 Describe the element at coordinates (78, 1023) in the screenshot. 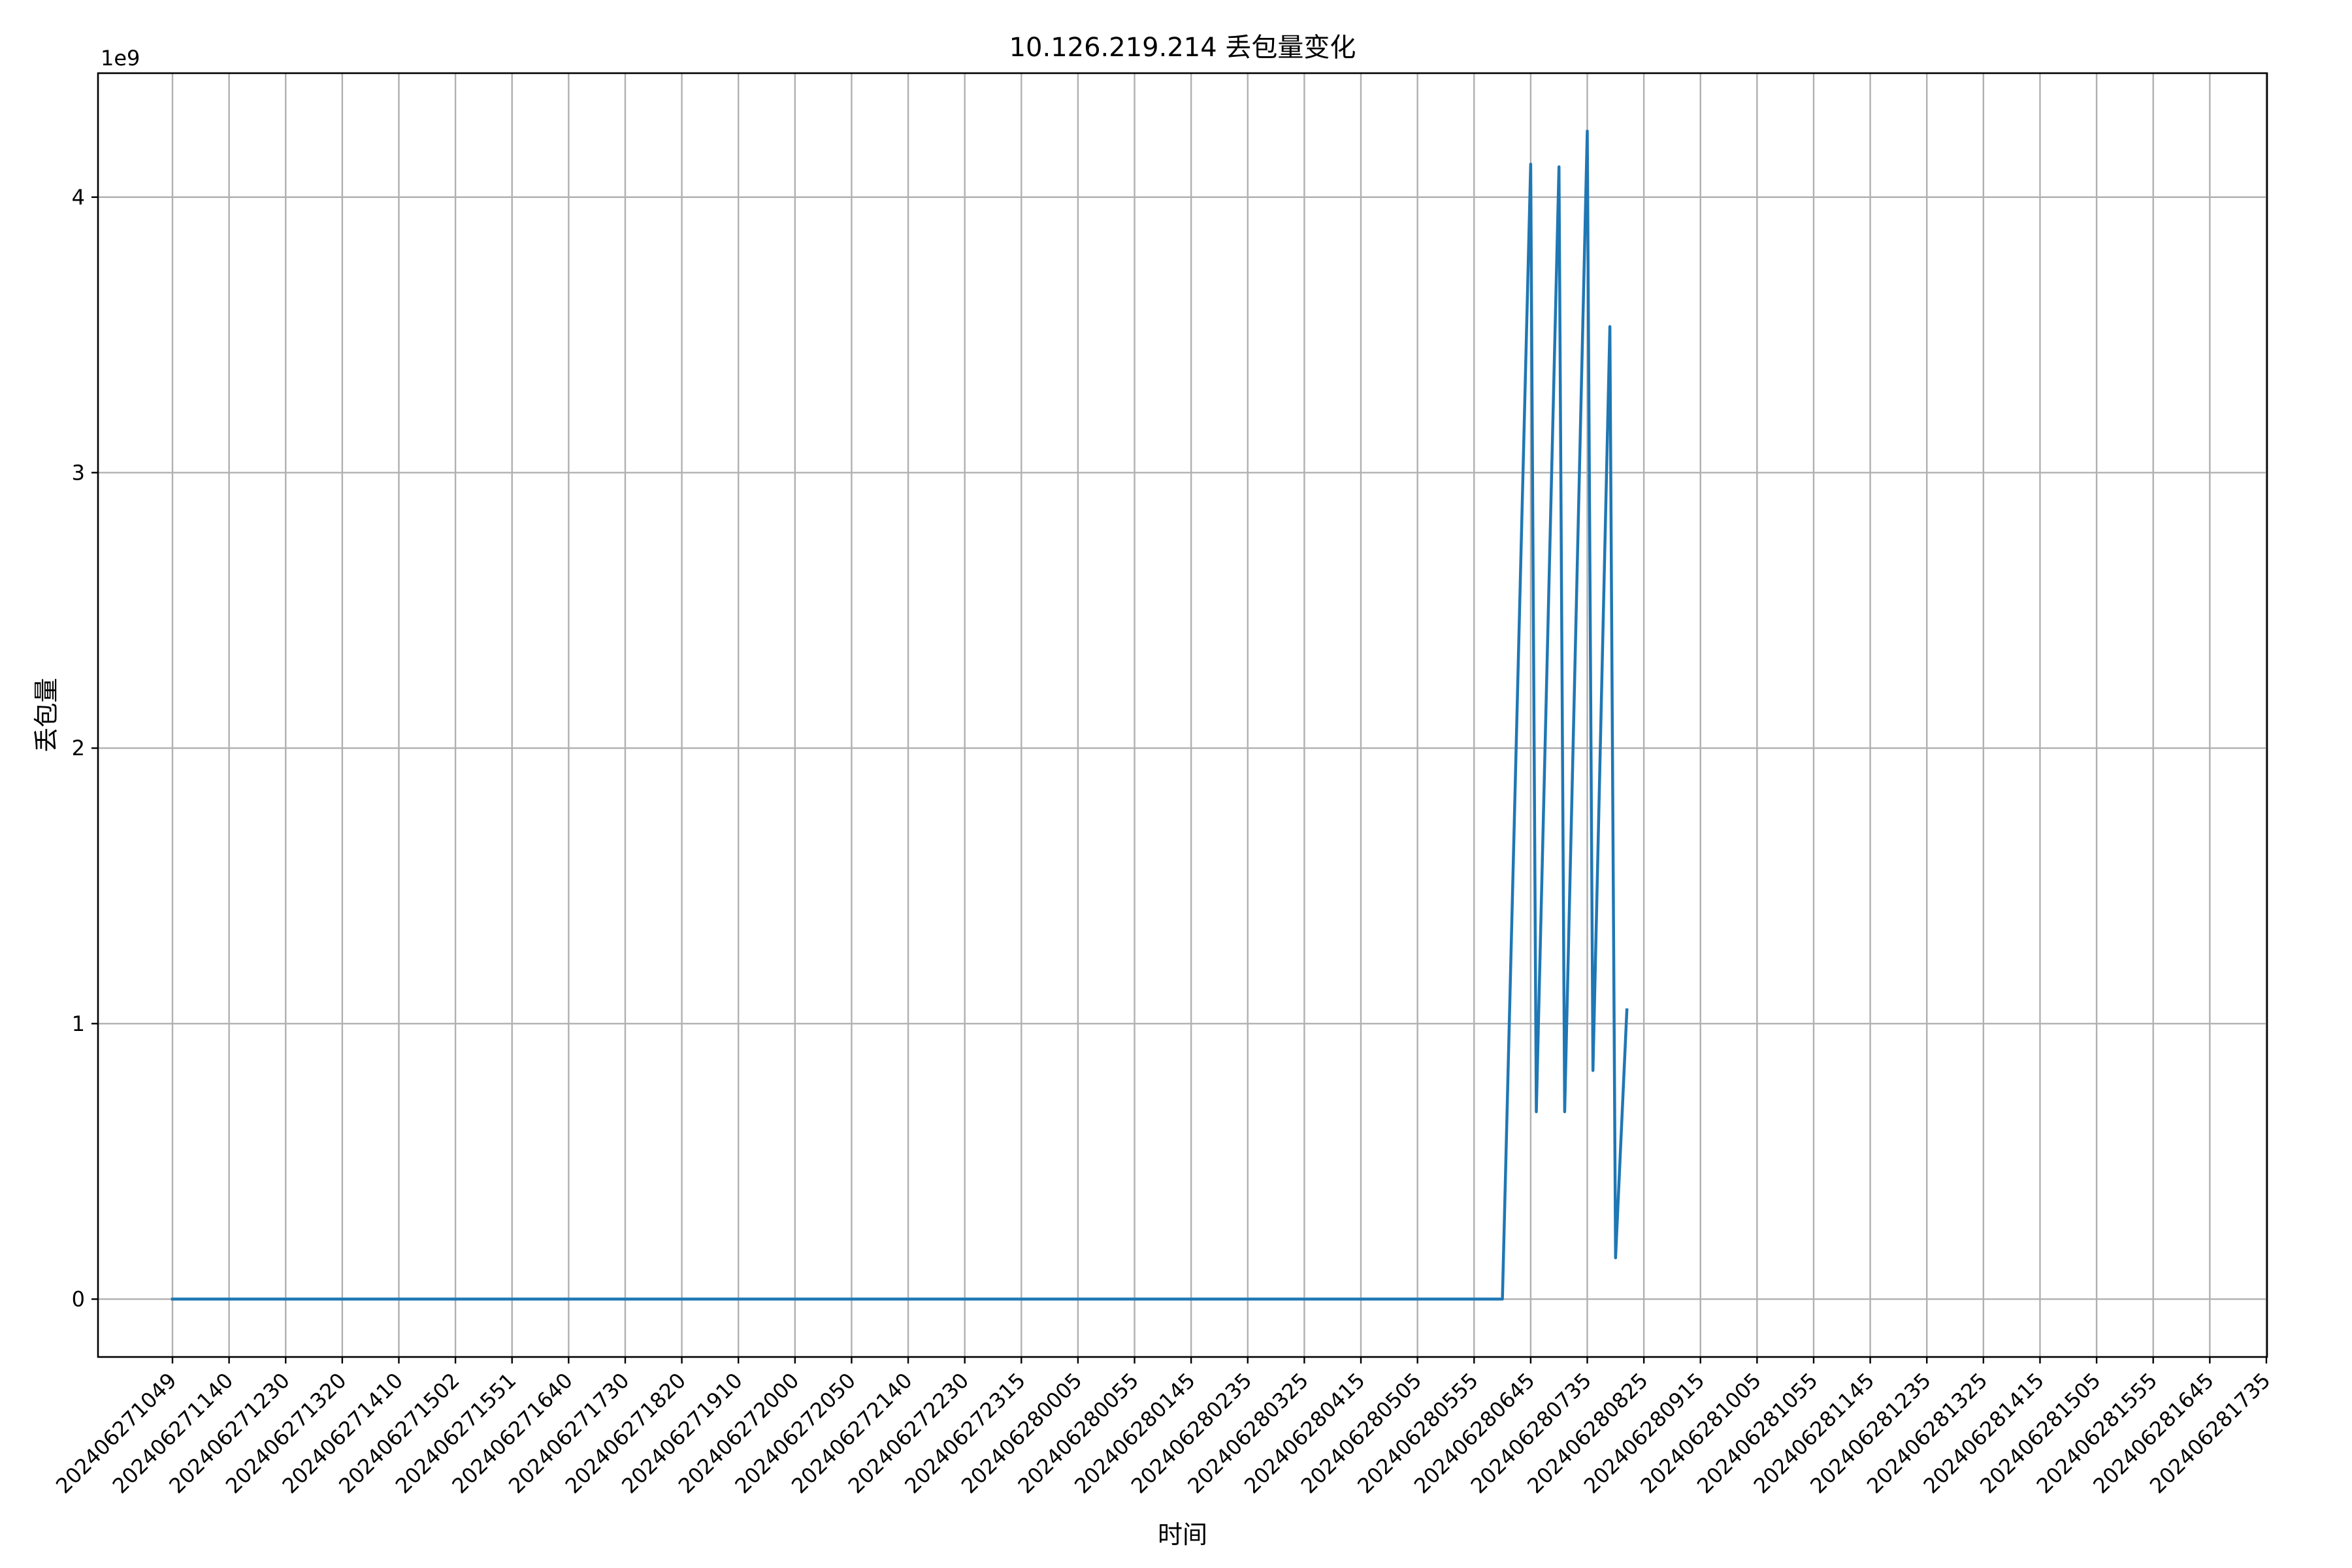

I see `y-tick-label: 1` at that location.